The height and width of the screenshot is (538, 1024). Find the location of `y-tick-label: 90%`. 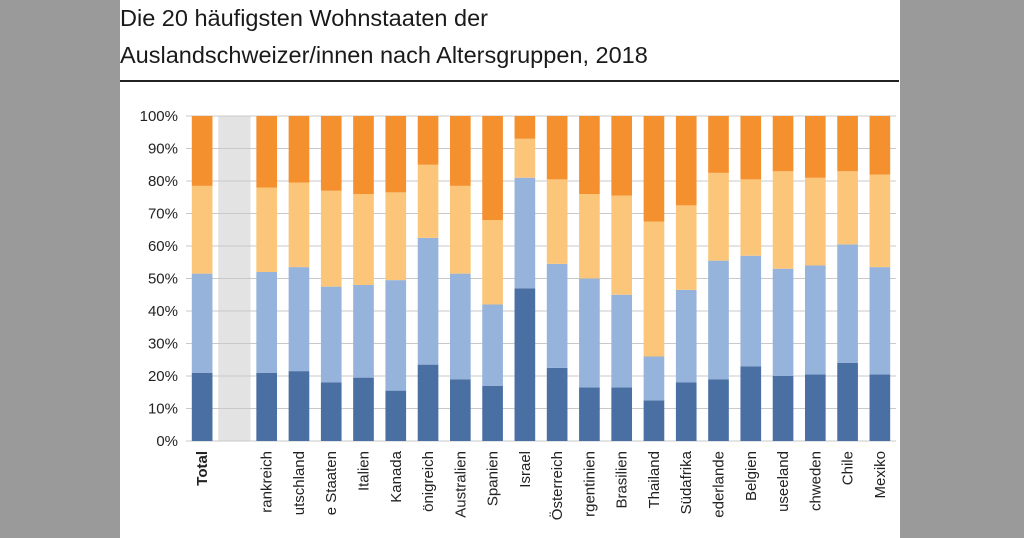

y-tick-label: 90% is located at coordinates (163, 149).